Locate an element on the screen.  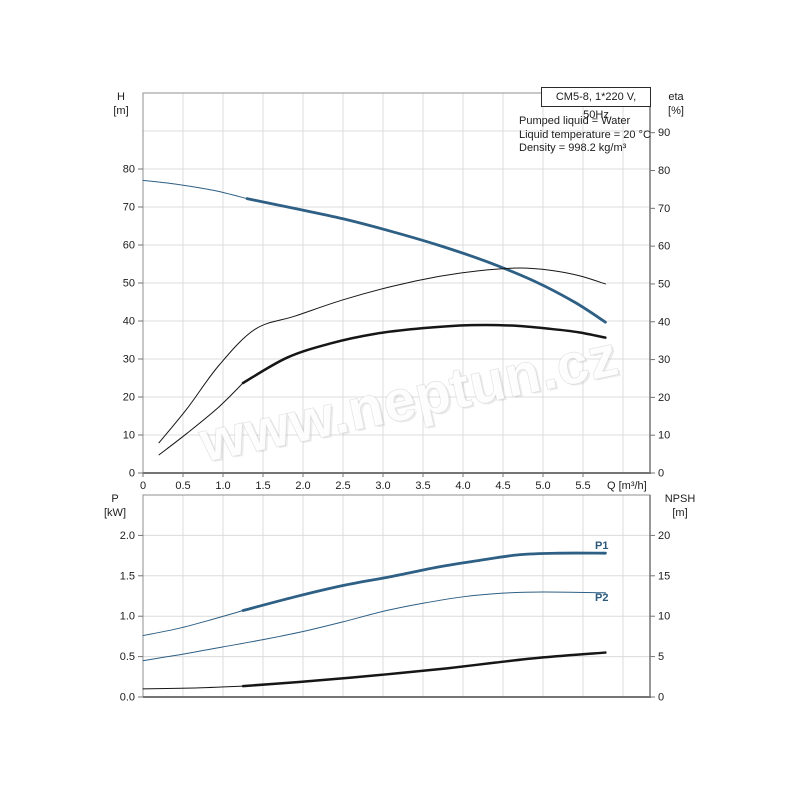
eta-pump-curve is located at coordinates (382, 355).